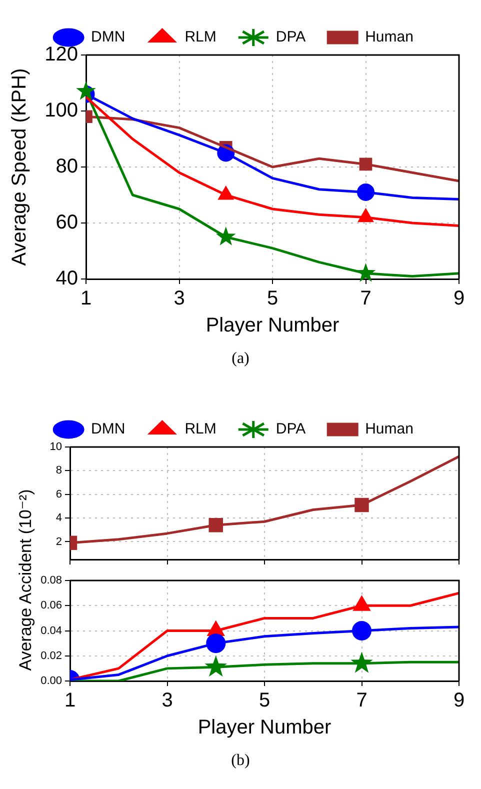 Image resolution: width=481 pixels, height=789 pixels. I want to click on y-tick-label: 0.08, so click(51, 580).